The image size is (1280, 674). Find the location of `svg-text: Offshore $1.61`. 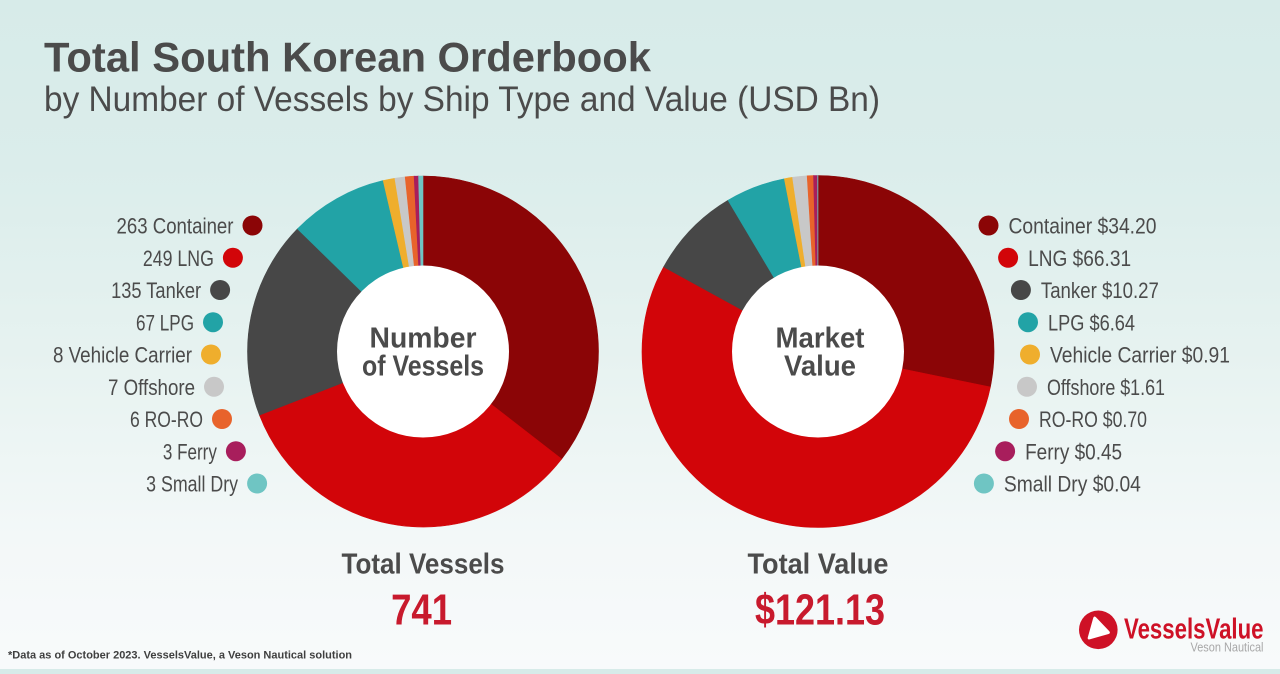

svg-text: Offshore $1.61 is located at coordinates (1106, 387).